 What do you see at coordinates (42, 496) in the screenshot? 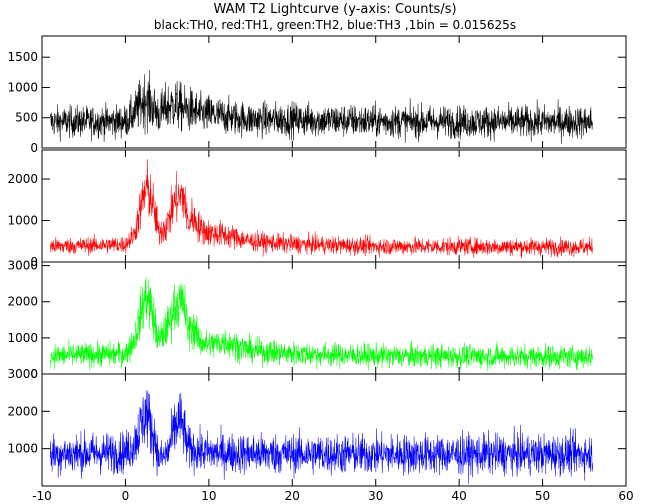
I see `x-tick-label: -10` at bounding box center [42, 496].